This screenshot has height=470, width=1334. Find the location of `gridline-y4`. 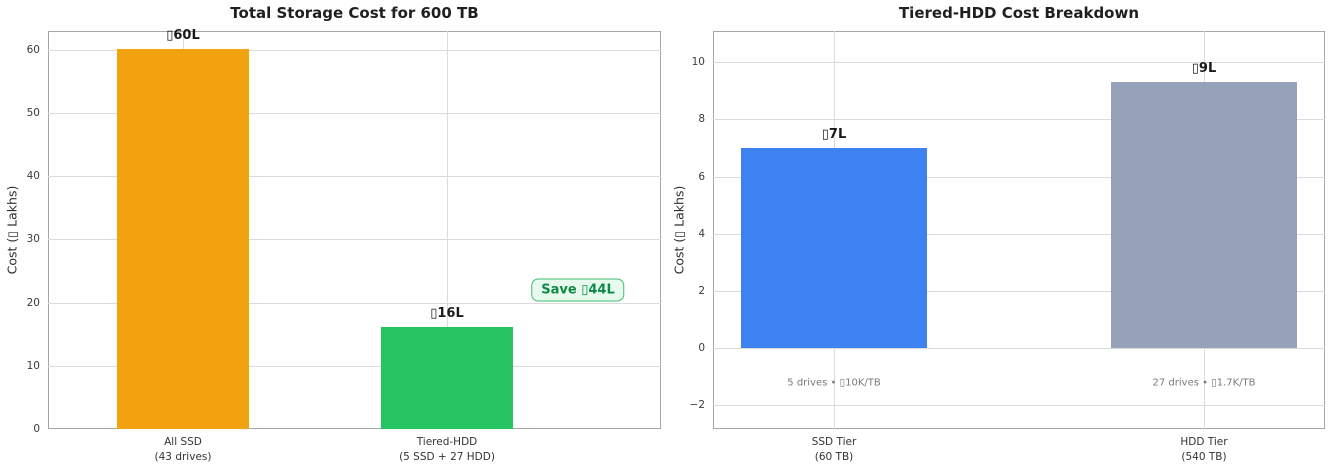

gridline-y4 is located at coordinates (1019, 234).